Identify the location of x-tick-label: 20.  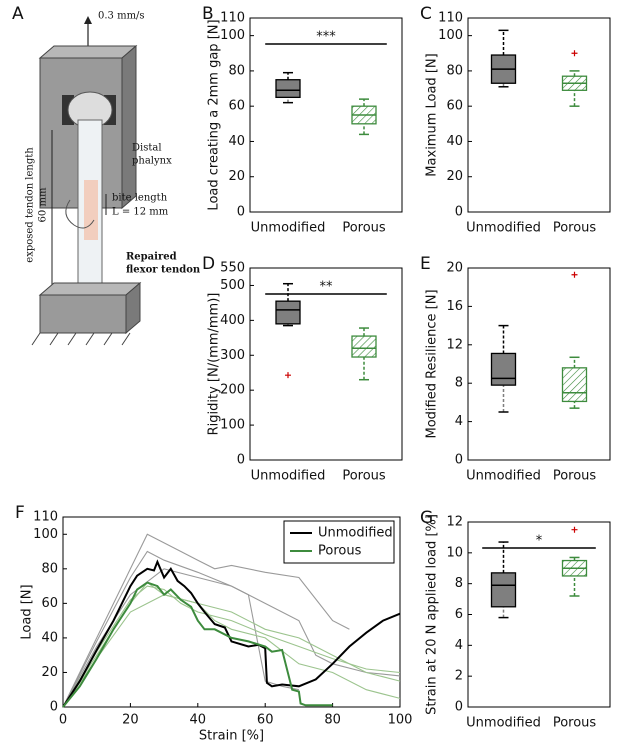
(130, 720).